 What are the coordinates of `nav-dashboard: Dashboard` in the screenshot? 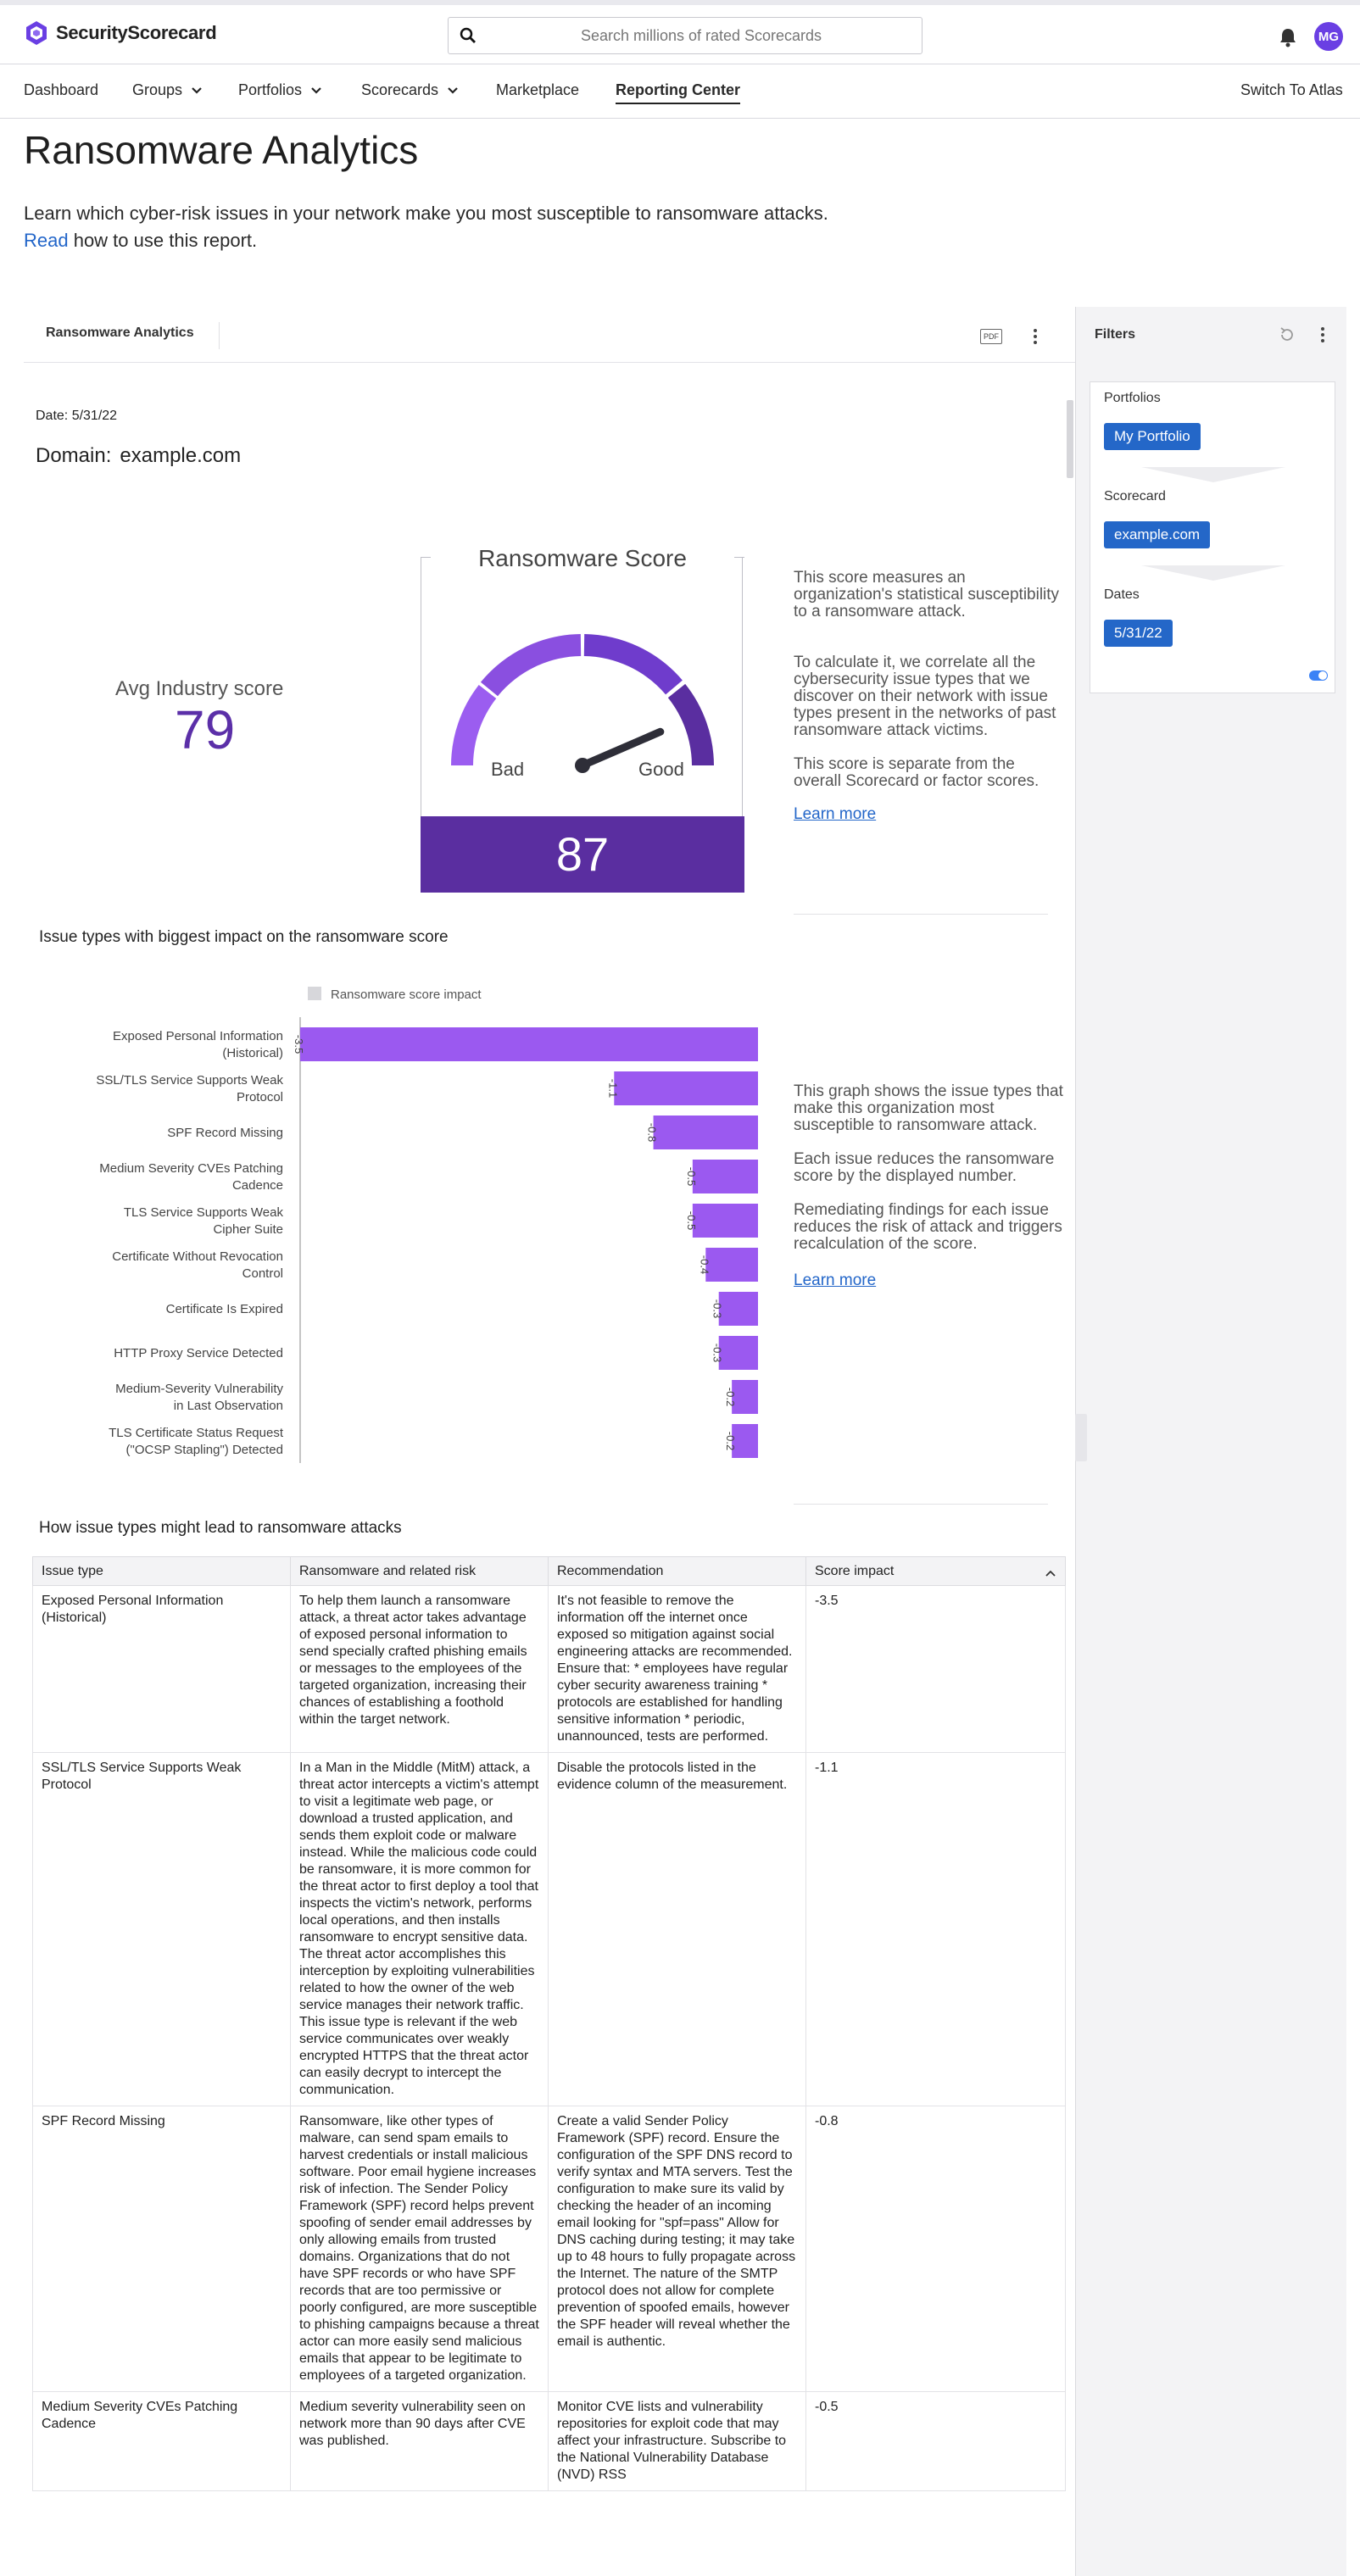 It's located at (61, 90).